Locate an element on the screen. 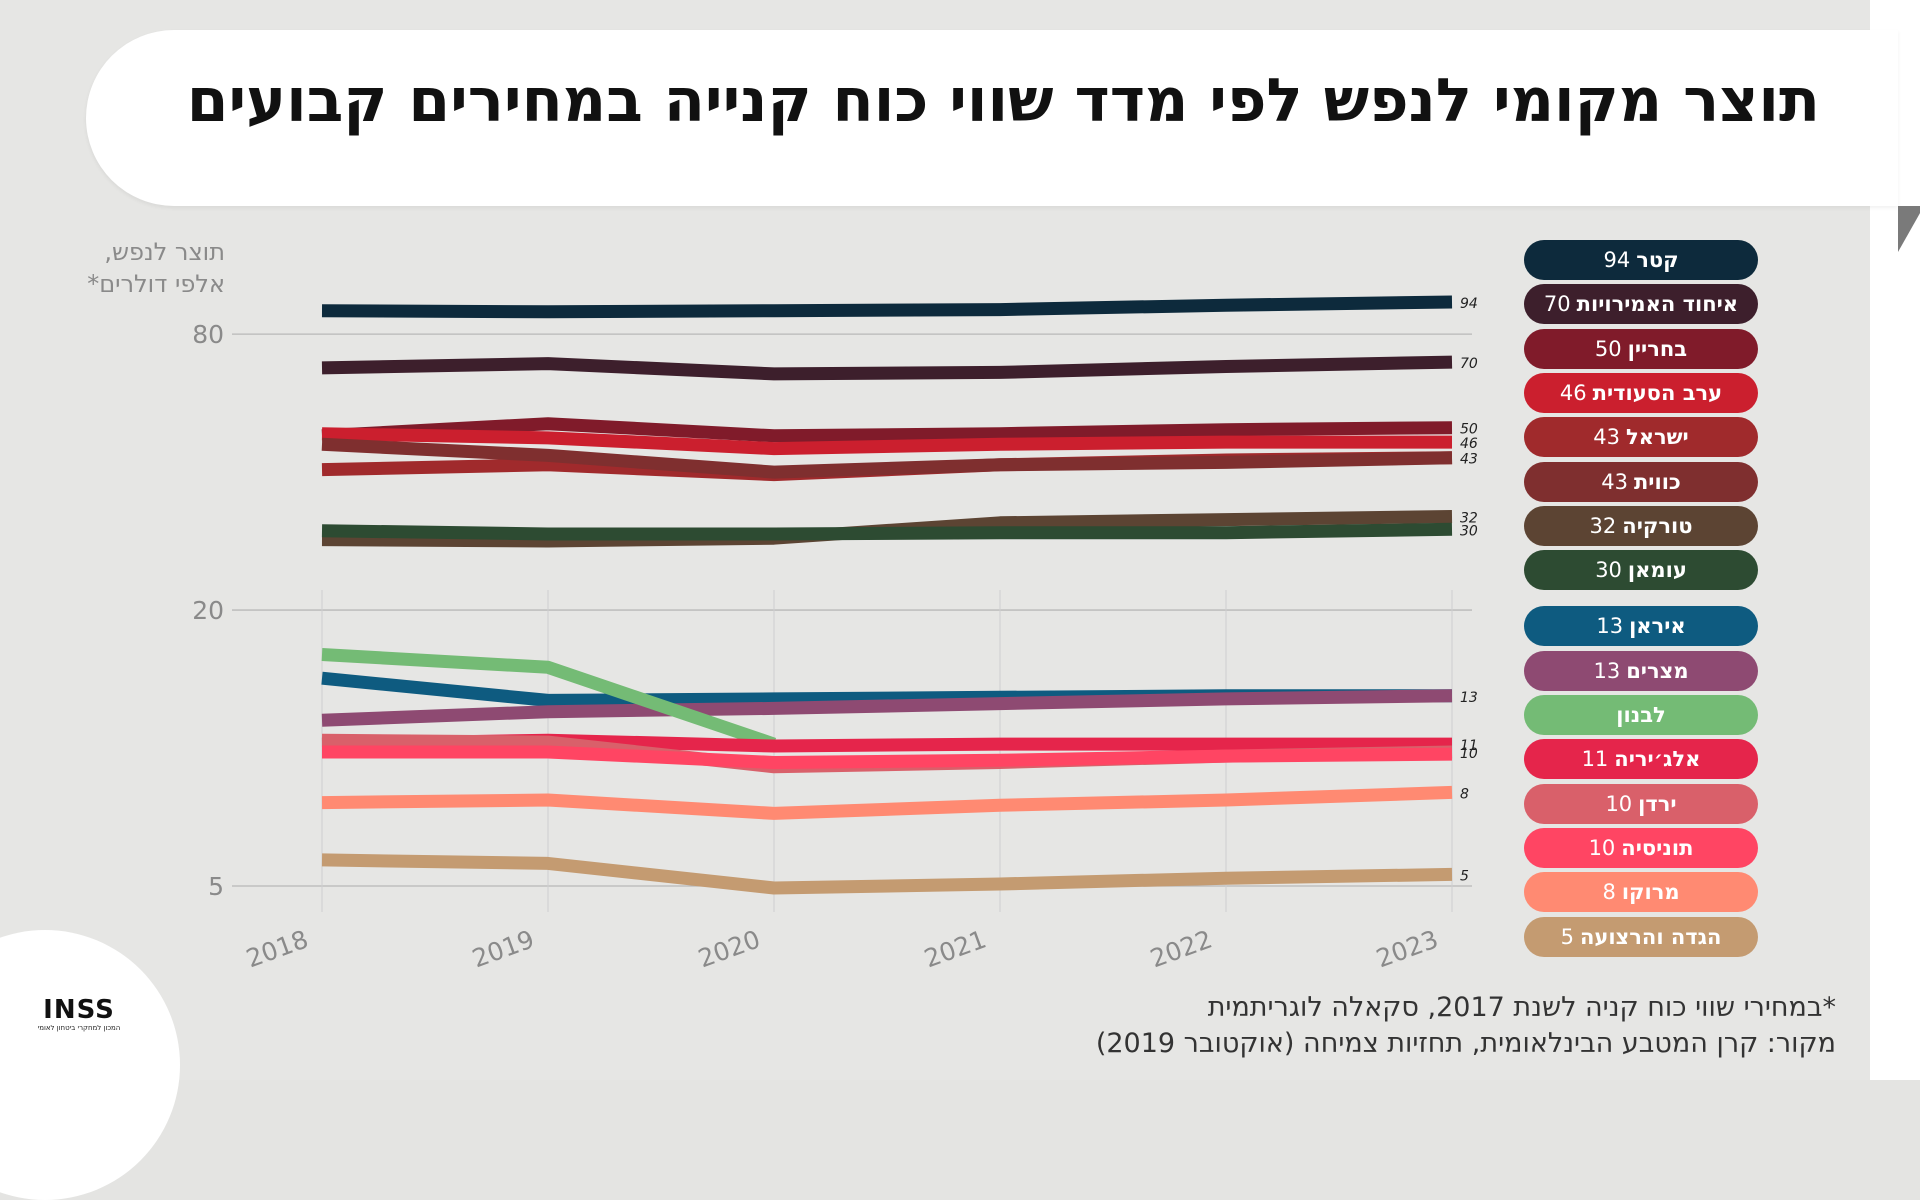 The height and width of the screenshot is (1200, 1920). legend-item-14: מרוקו 8 is located at coordinates (1641, 892).